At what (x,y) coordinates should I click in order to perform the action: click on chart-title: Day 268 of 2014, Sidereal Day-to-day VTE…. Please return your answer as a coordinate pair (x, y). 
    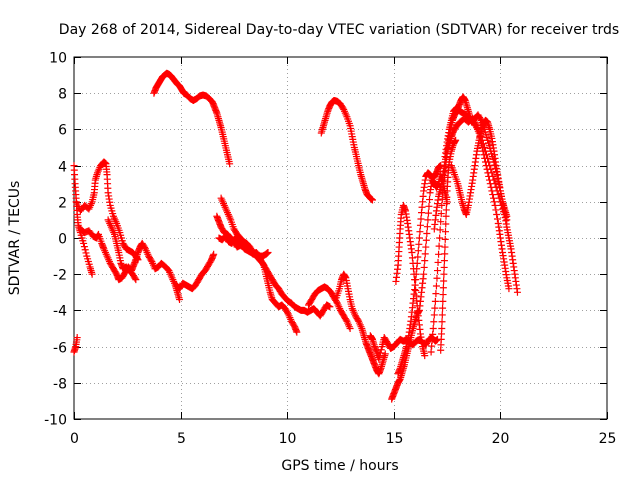
    Looking at the image, I should click on (339, 30).